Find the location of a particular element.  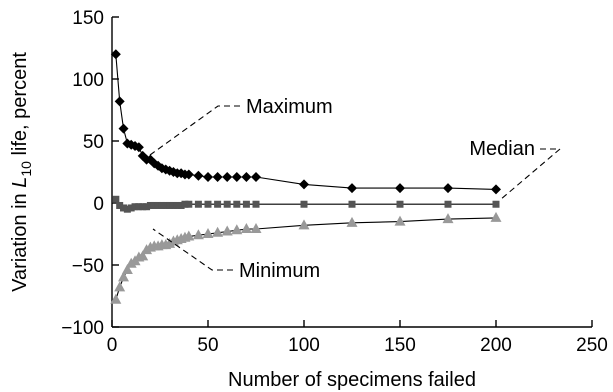

x-axis-title: Number of specimens failed is located at coordinates (352, 380).